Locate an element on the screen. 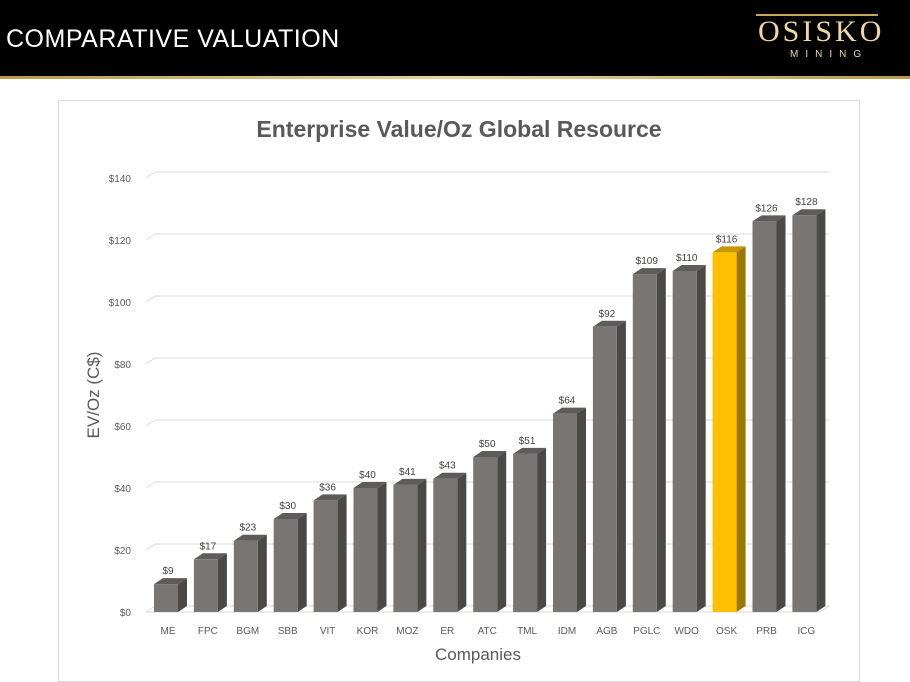  bar-tml is located at coordinates (525, 532).